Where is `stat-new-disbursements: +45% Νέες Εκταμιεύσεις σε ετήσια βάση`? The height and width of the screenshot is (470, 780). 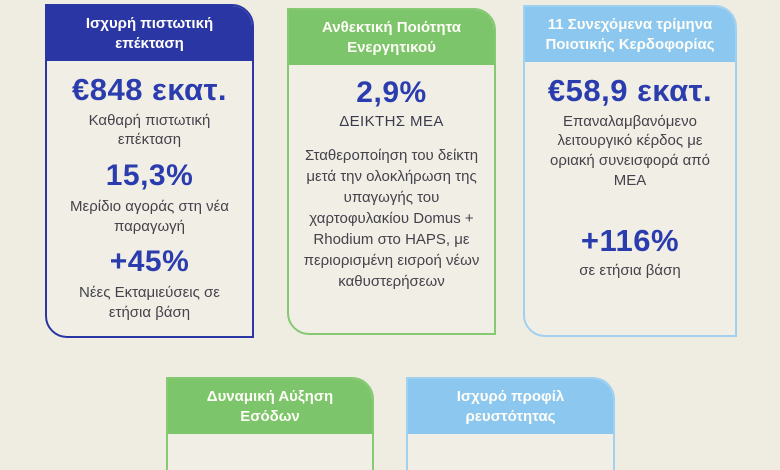
stat-new-disbursements: +45% Νέες Εκταμιεύσεις σε ετήσια βάση is located at coordinates (149, 283).